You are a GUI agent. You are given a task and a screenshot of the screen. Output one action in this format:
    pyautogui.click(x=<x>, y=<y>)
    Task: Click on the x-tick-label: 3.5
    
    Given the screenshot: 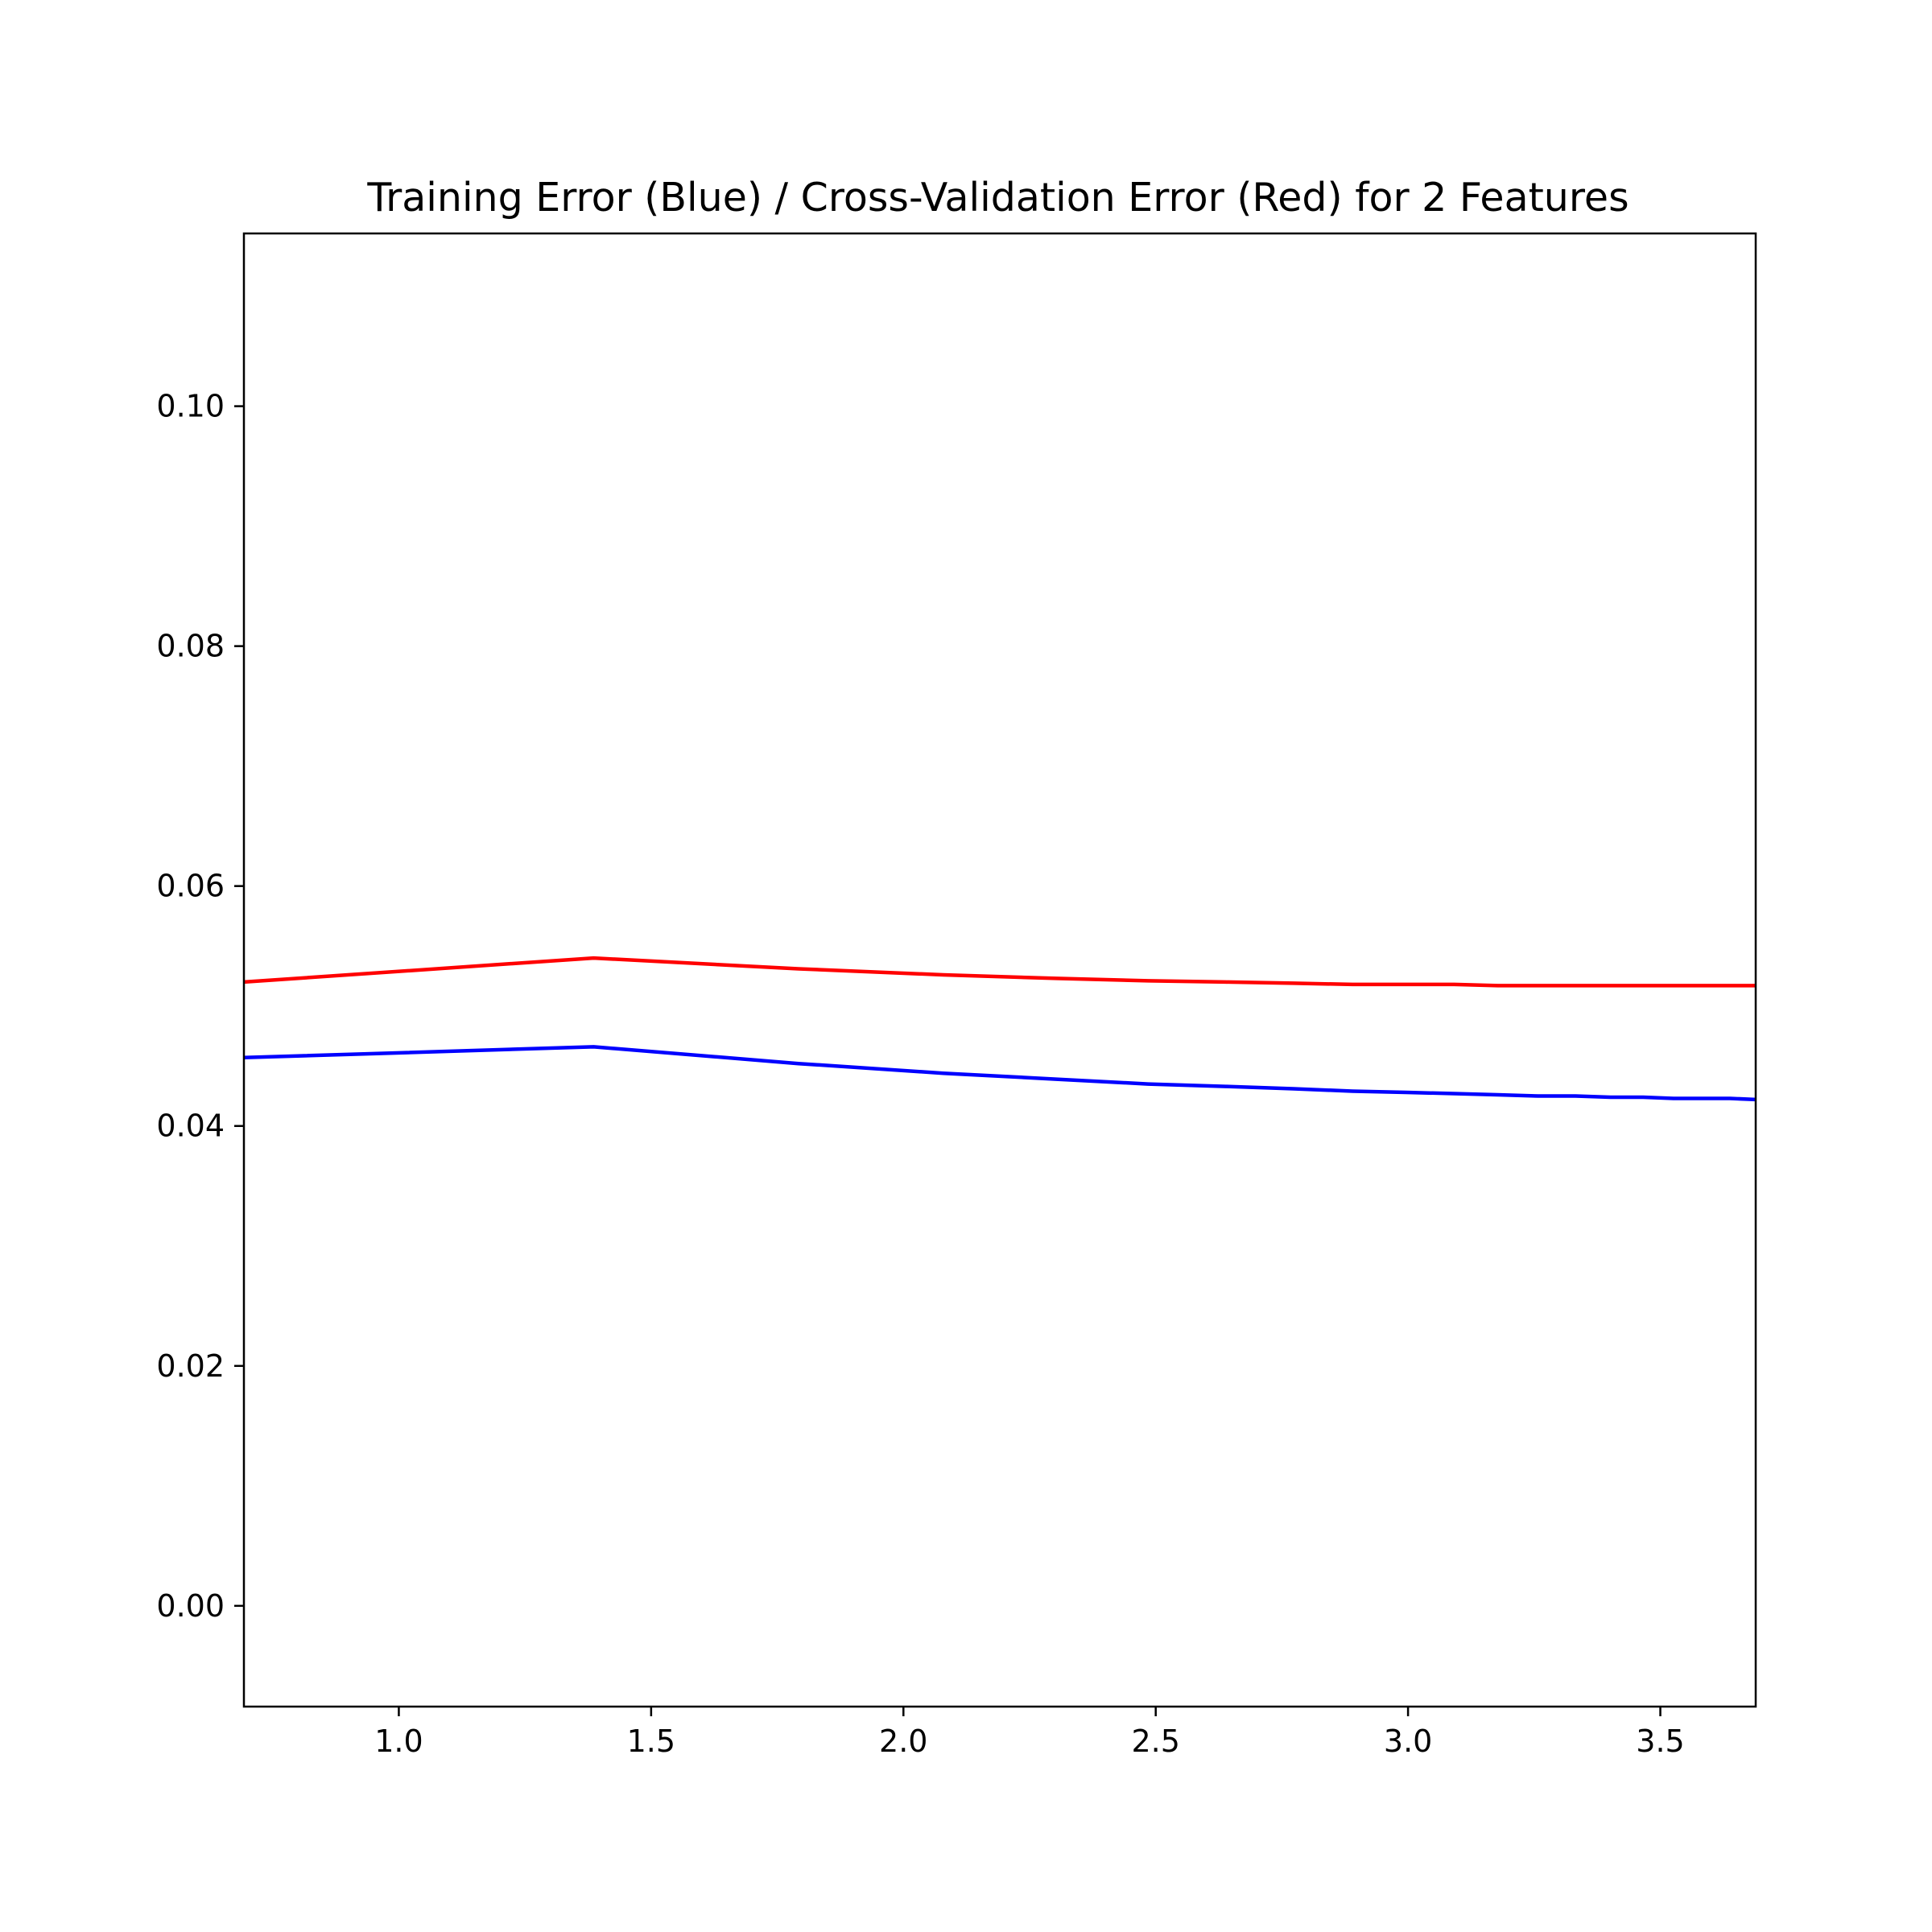 What is the action you would take?
    pyautogui.click(x=1660, y=1741)
    